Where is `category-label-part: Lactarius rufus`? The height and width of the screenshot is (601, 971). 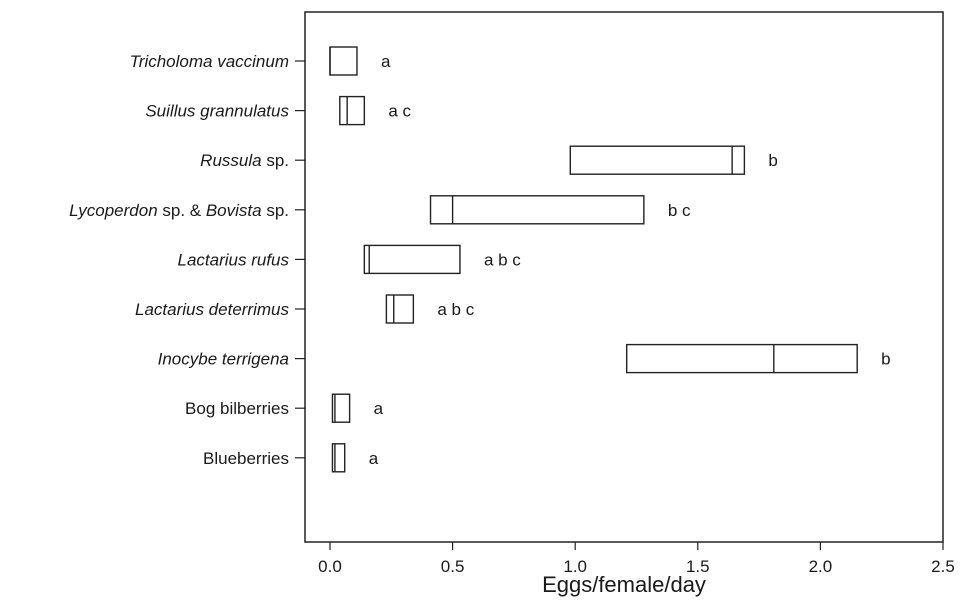 category-label-part: Lactarius rufus is located at coordinates (234, 259).